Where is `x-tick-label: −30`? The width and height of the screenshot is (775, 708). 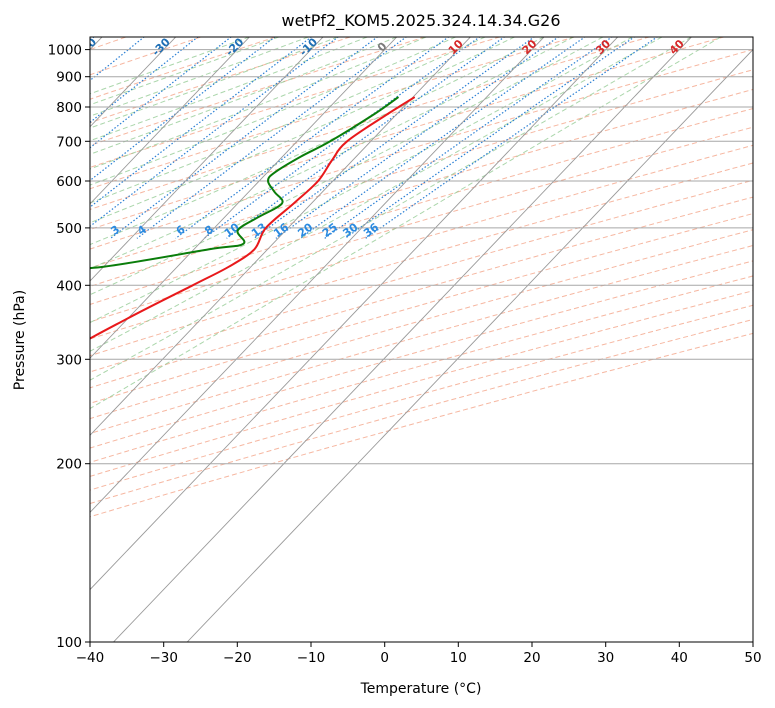 x-tick-label: −30 is located at coordinates (163, 658).